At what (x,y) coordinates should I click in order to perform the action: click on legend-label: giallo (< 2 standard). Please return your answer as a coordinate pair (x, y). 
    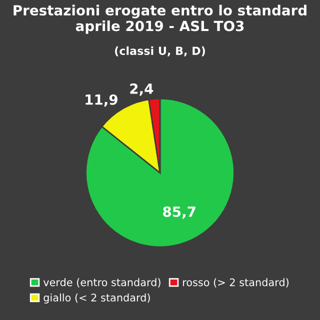
    Looking at the image, I should click on (97, 298).